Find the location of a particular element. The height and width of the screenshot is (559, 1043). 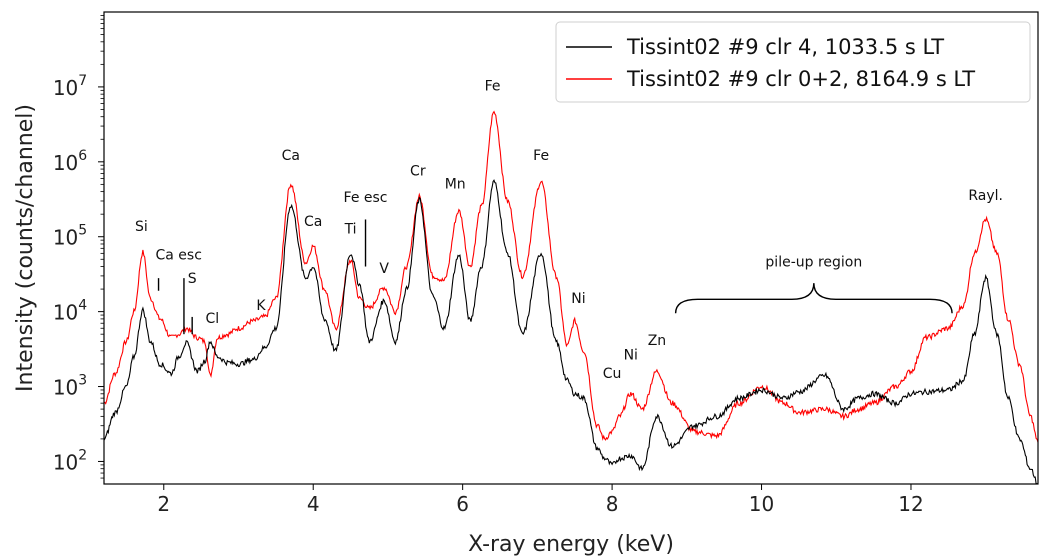

peak-label: V is located at coordinates (384, 269).